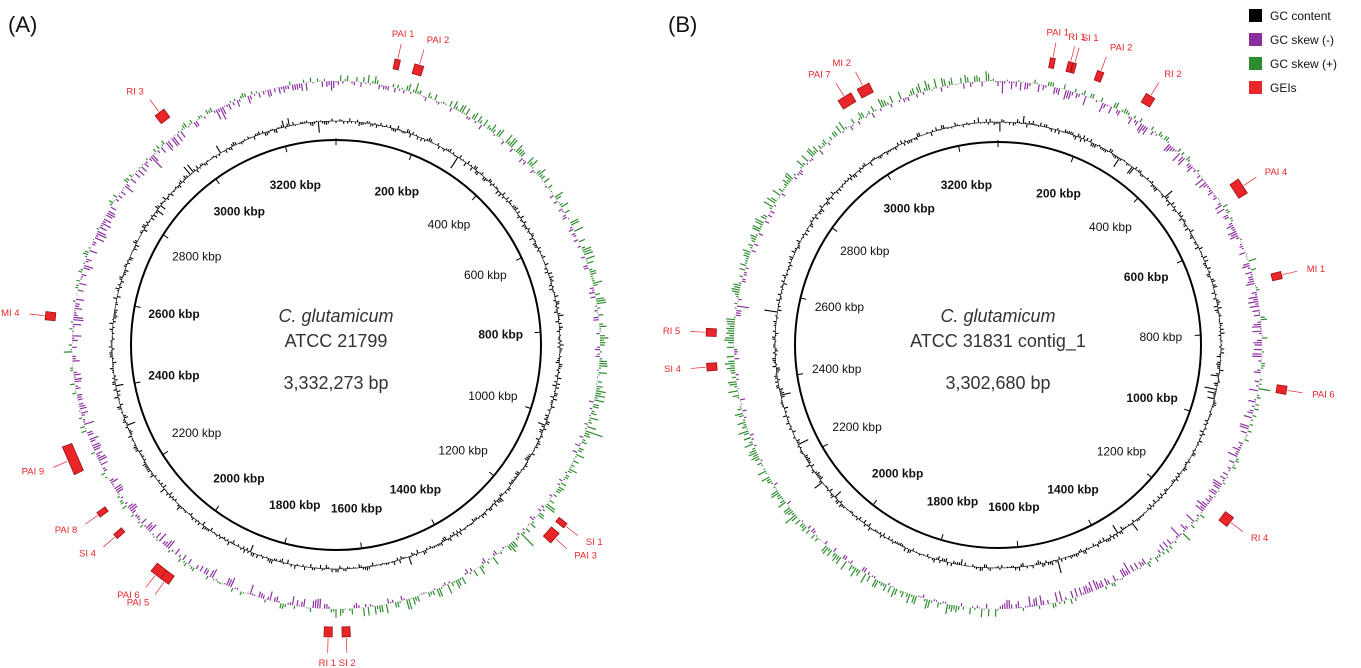 This screenshot has width=1361, height=668. I want to click on legend-swatch-gc-content, so click(1255, 15).